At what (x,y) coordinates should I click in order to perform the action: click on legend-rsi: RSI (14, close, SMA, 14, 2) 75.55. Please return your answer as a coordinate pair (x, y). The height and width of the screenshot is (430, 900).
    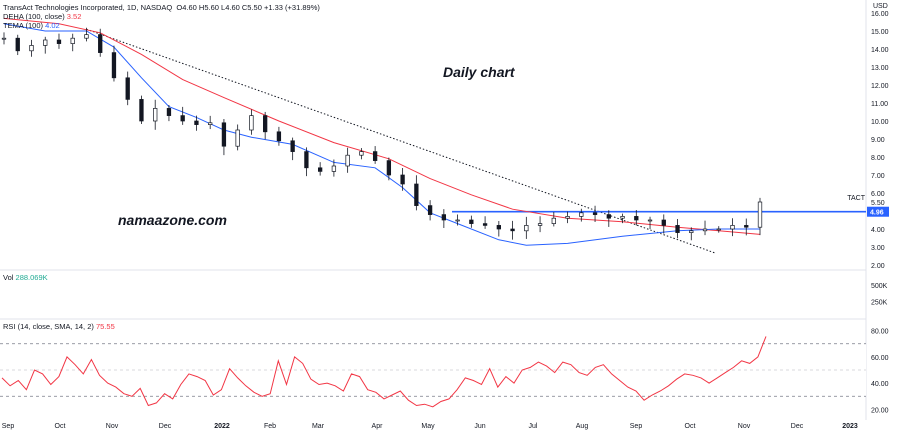
    Looking at the image, I should click on (59, 326).